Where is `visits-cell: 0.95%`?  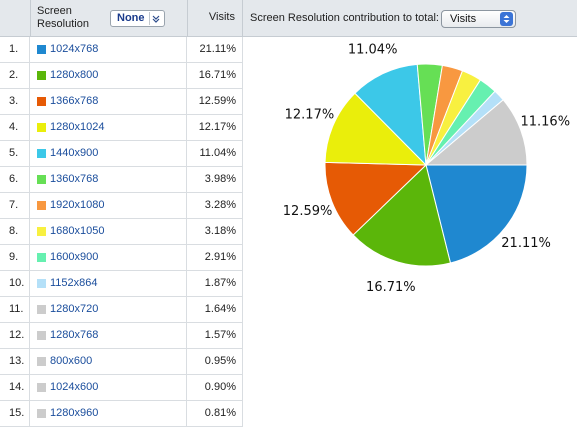
visits-cell: 0.95% is located at coordinates (215, 361).